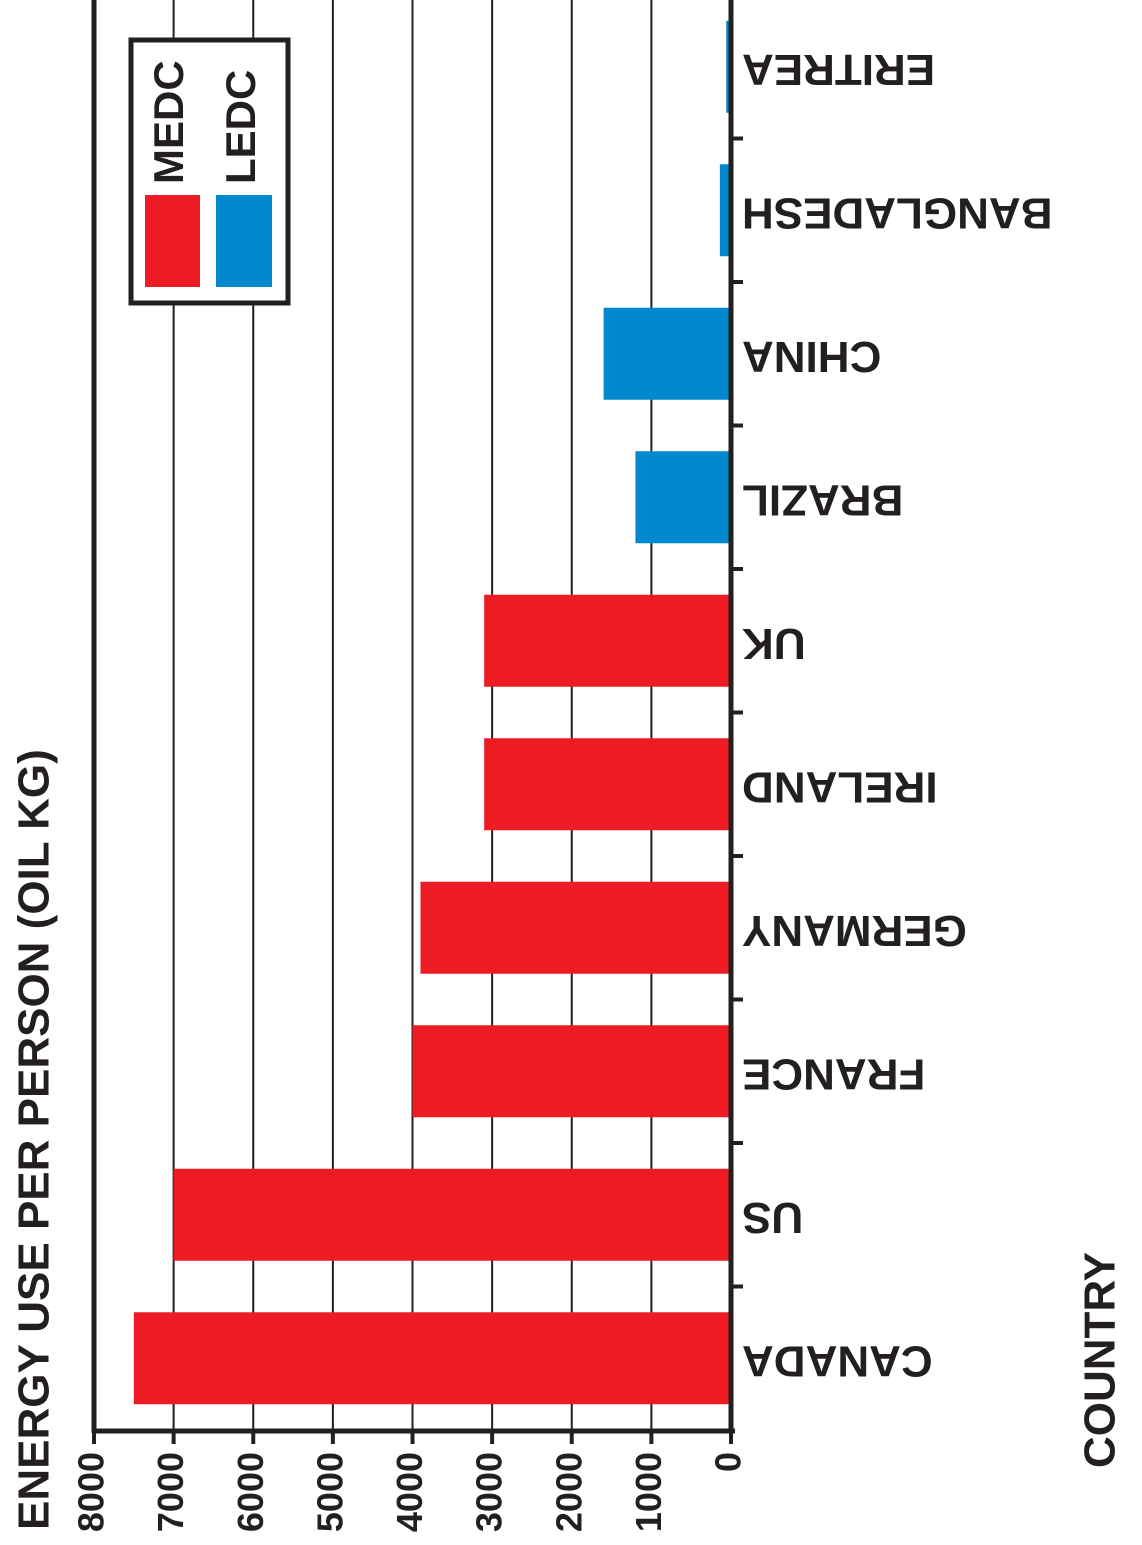  I want to click on value-tick-label: 1000, so click(648, 1492).